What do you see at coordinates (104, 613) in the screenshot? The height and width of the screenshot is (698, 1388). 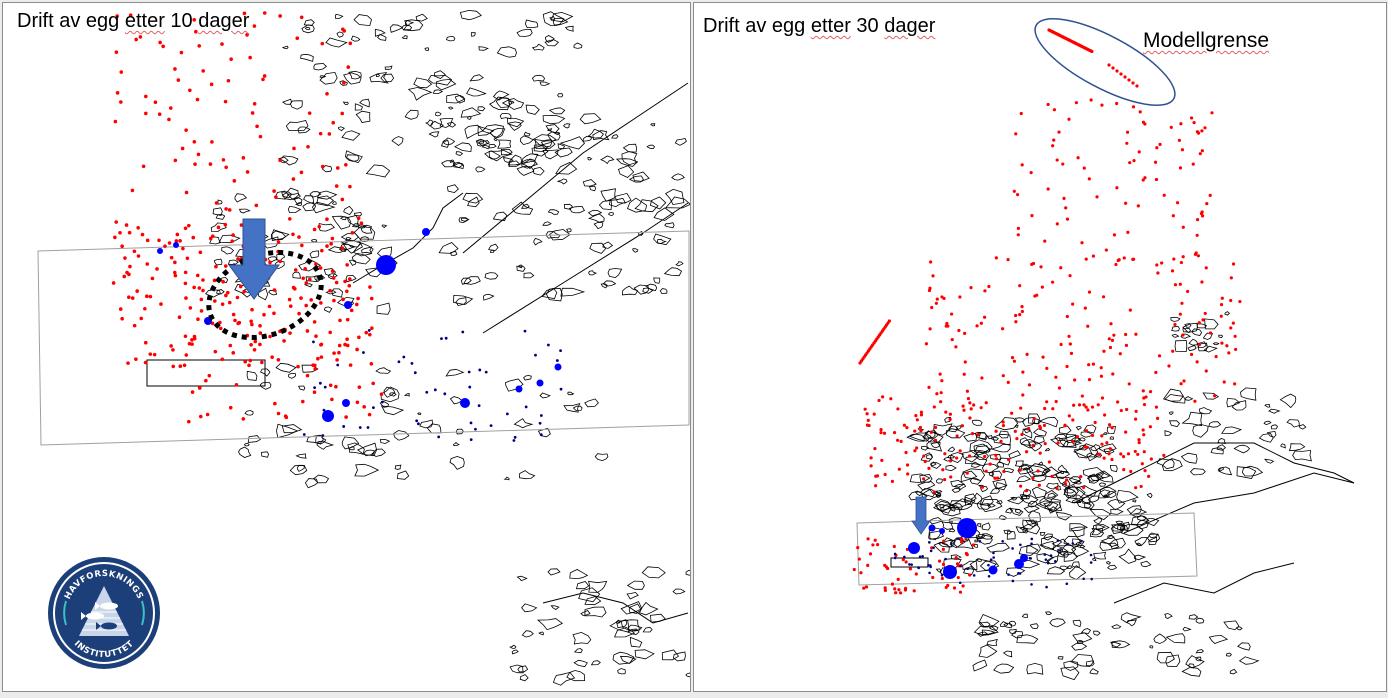 I see `havforskningsinstituttet-logo: HAVFORSKNINGS INSTITUTTET` at bounding box center [104, 613].